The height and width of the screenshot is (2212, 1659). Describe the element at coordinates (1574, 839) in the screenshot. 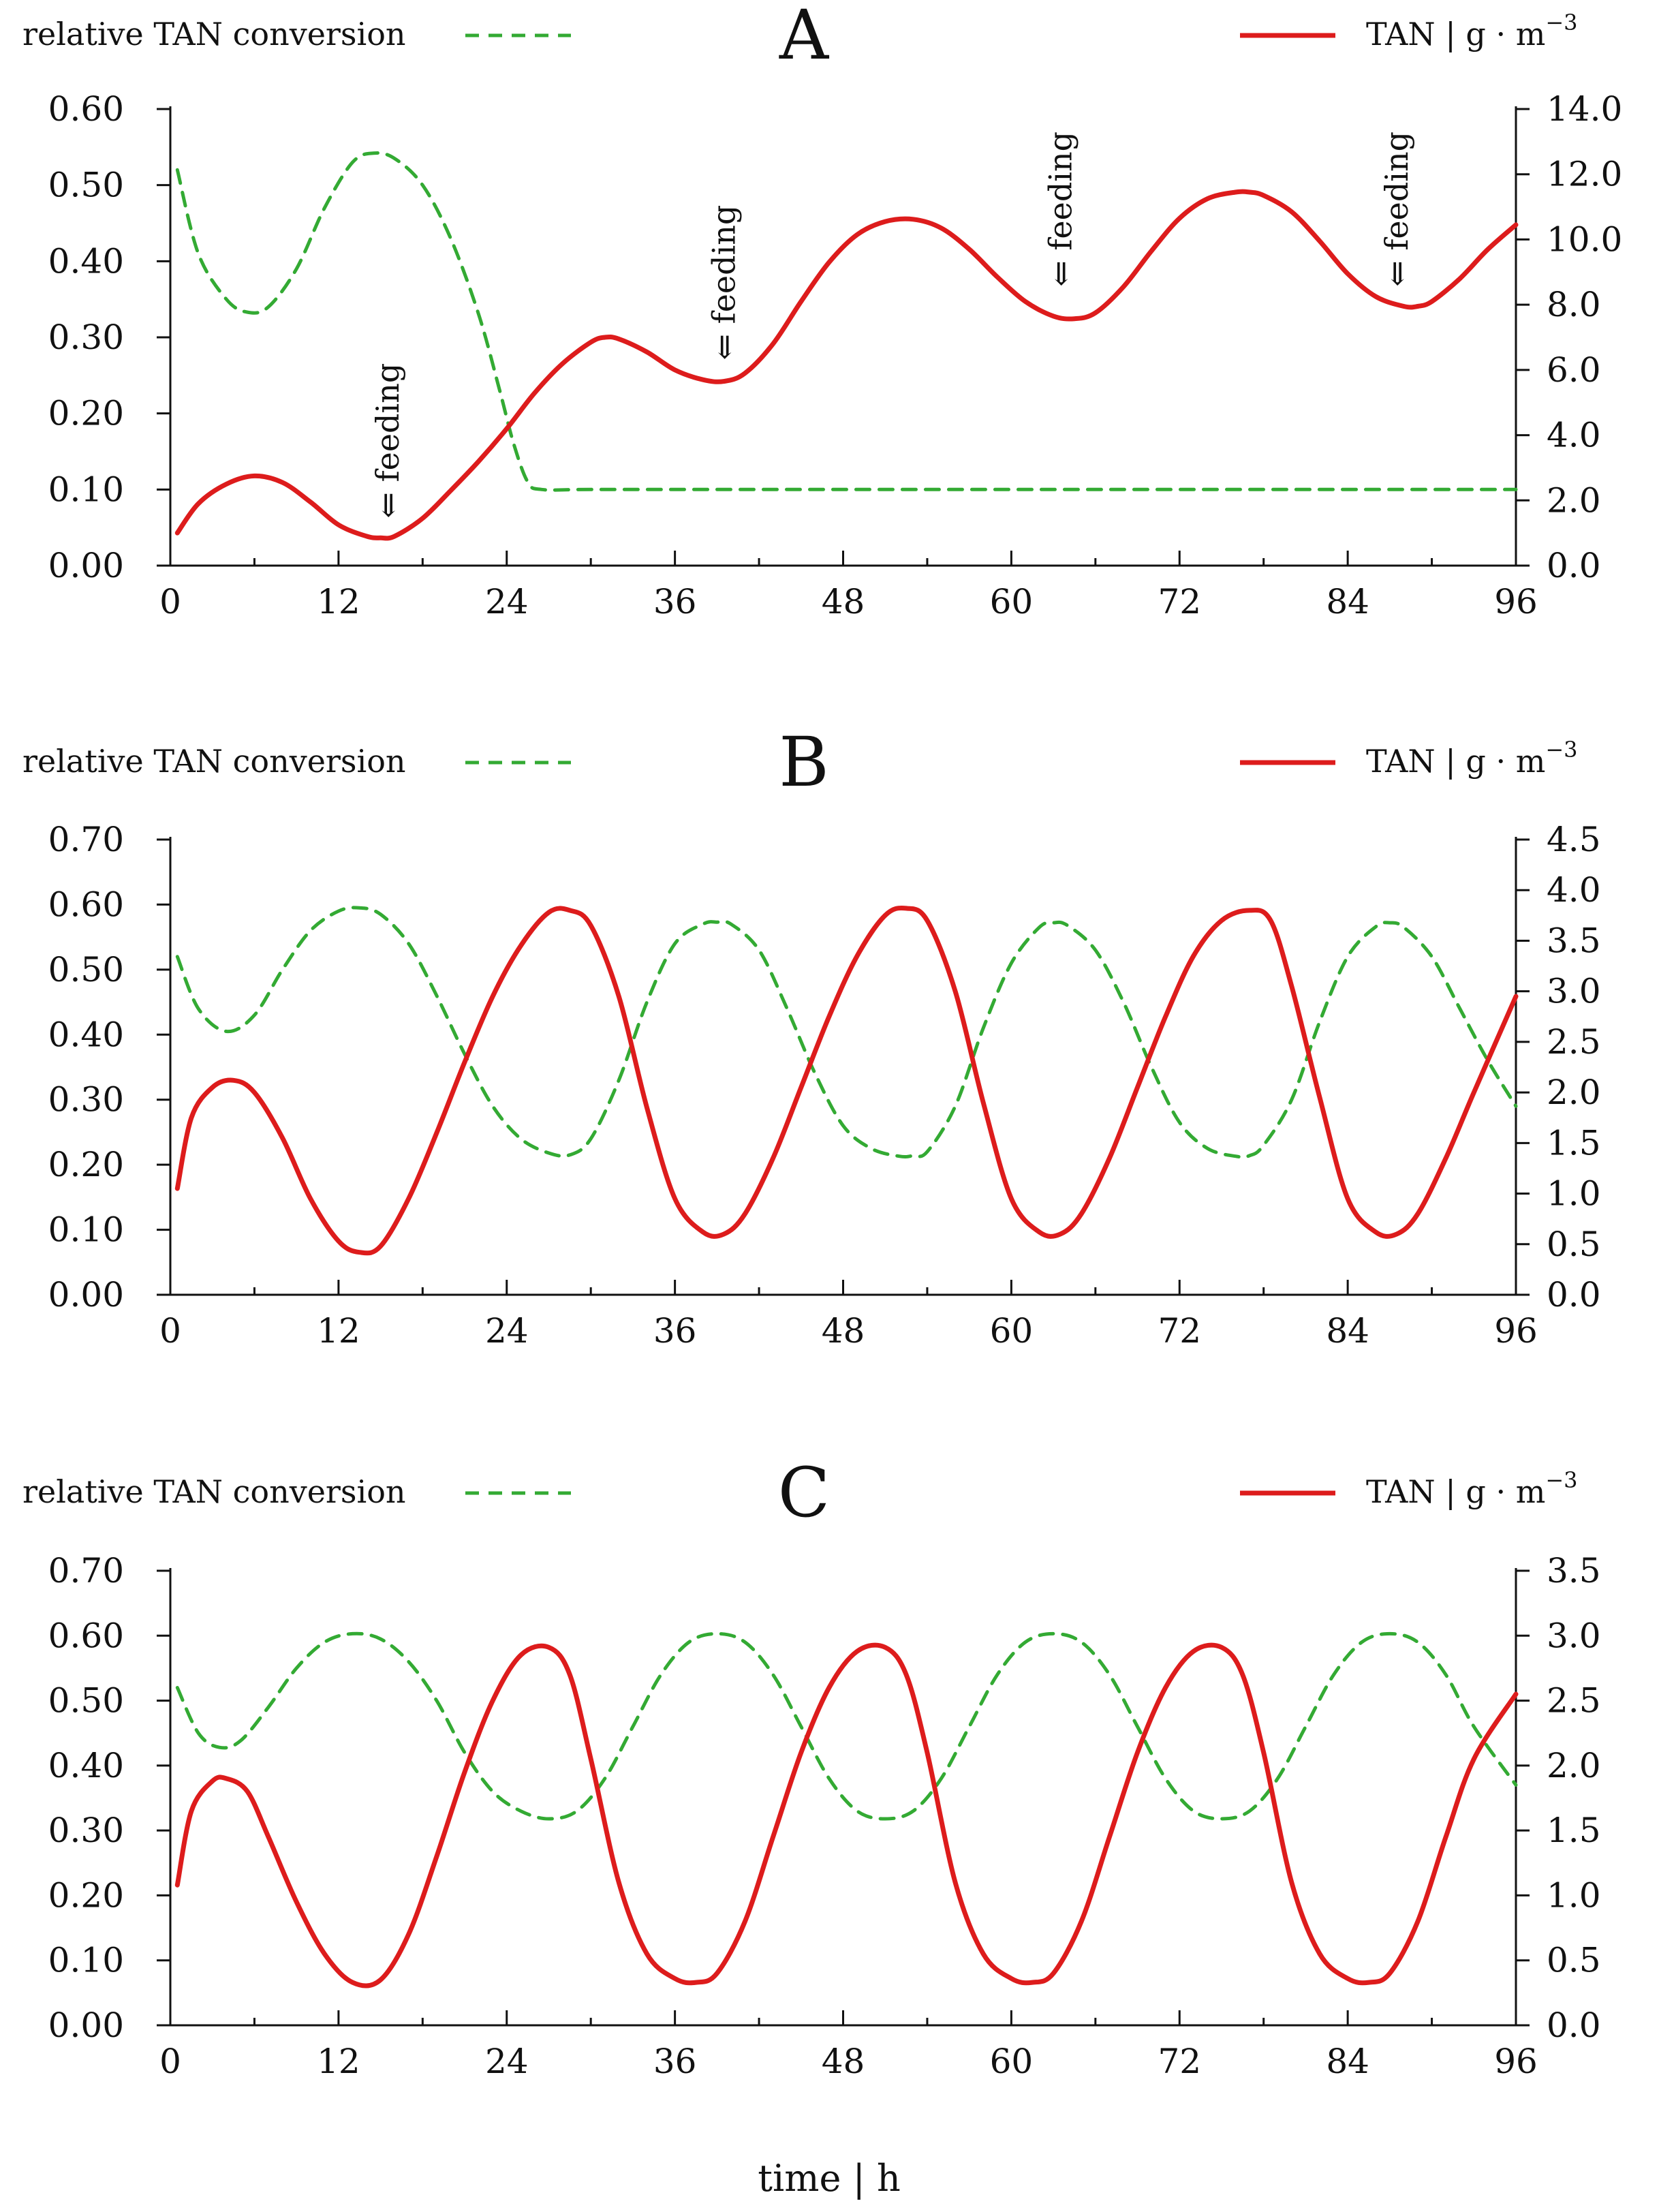

I see `y-right-tick-label: 4.5` at that location.